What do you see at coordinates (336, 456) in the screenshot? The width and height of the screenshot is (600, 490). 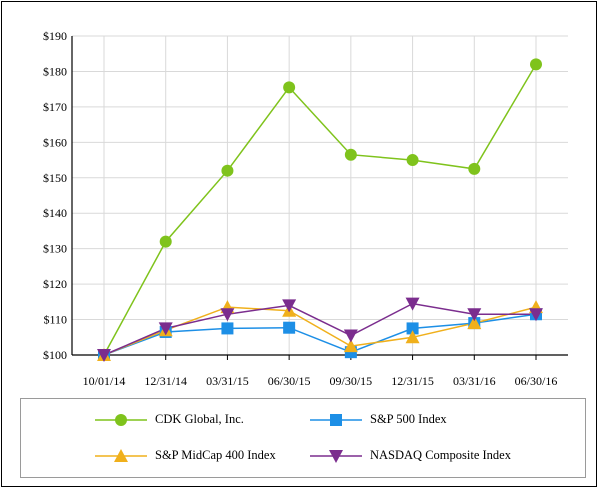 I see `legend-swatch-nasdaq-composite` at bounding box center [336, 456].